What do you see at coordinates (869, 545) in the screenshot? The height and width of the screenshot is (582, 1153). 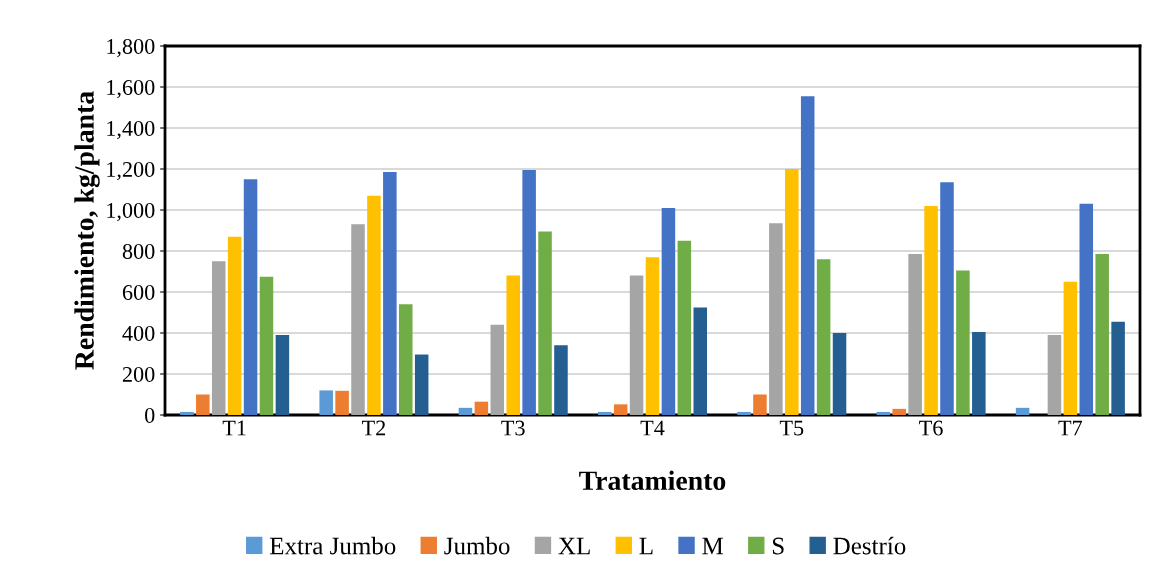 I see `legend-label: Destrío` at bounding box center [869, 545].